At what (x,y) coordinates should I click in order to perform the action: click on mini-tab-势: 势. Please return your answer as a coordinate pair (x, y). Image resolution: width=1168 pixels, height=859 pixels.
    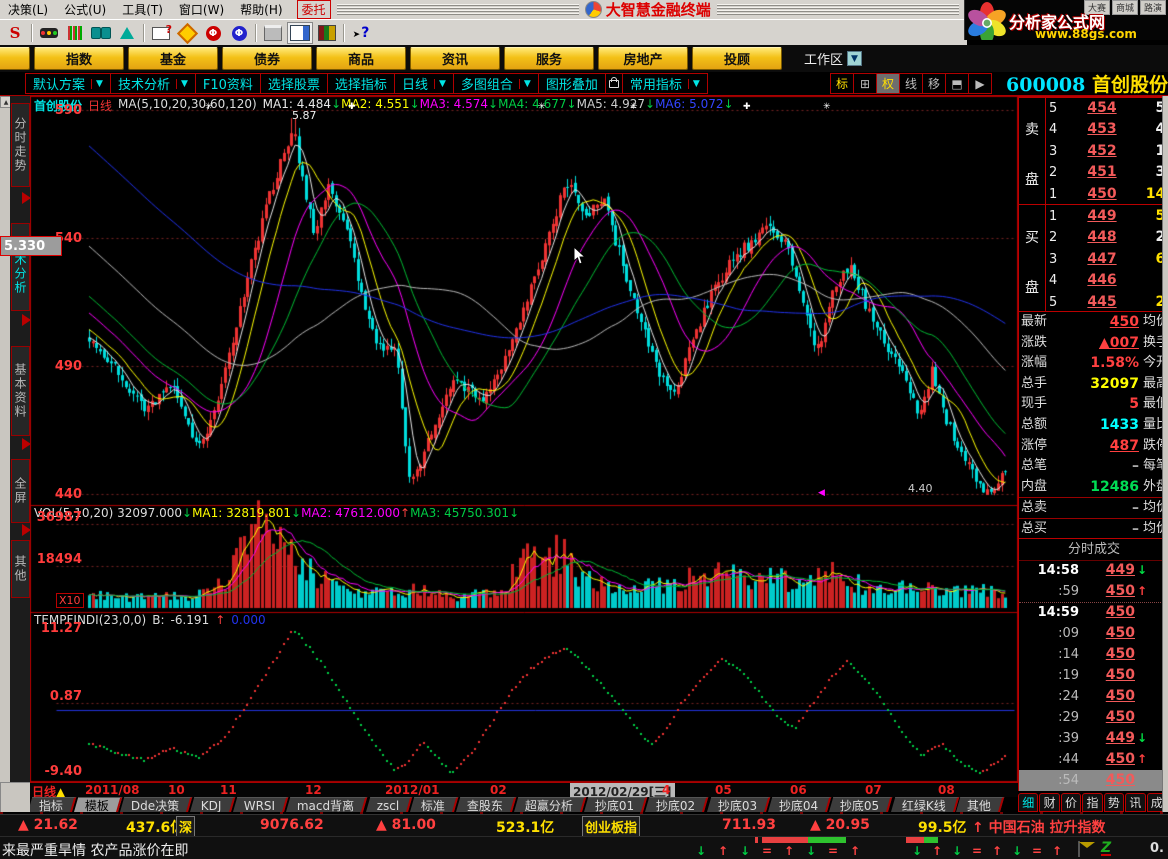
    Looking at the image, I should click on (1114, 802).